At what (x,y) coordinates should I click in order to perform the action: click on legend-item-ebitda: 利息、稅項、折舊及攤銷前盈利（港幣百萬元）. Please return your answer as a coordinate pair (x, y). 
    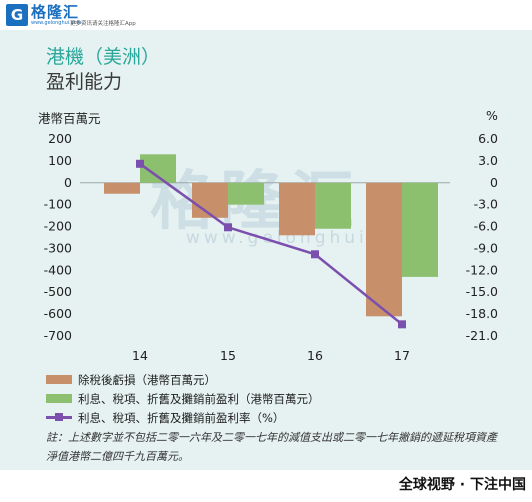
    Looking at the image, I should click on (183, 398).